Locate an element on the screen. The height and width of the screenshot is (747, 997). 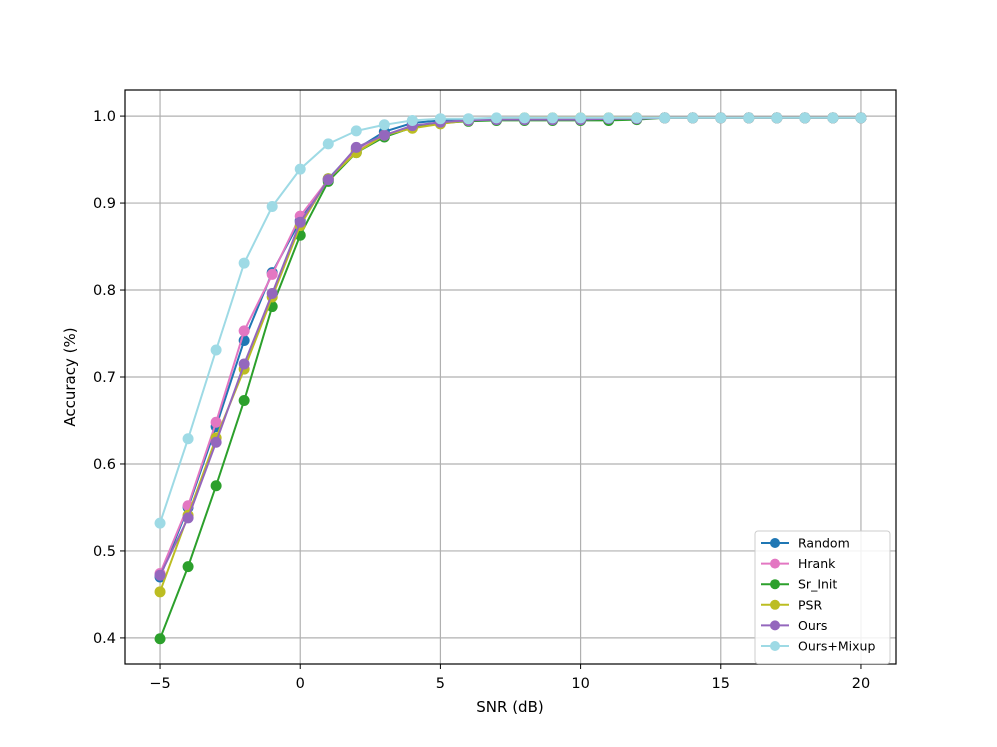
y-tick-label: 0.5 is located at coordinates (104, 552).